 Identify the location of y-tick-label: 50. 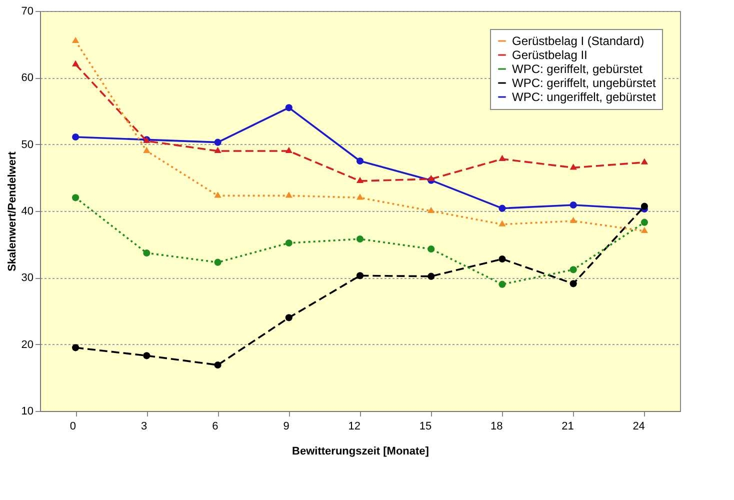
(27, 144).